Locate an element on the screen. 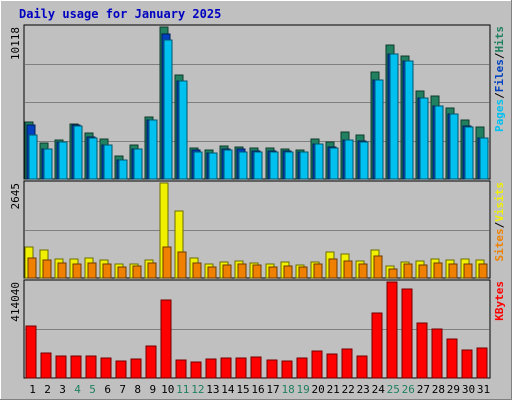 This screenshot has width=512, height=405. legend-item-hits-files-pages-3: / is located at coordinates (499, 55).